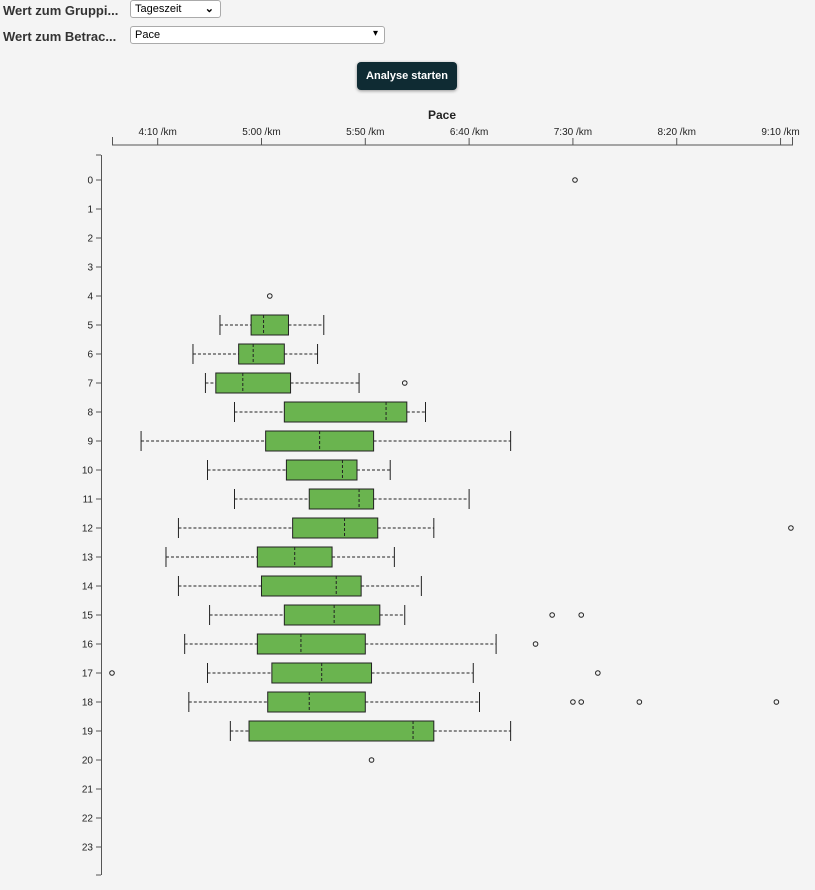 The width and height of the screenshot is (815, 890). What do you see at coordinates (90, 326) in the screenshot?
I see `y-tick-label: 5` at bounding box center [90, 326].